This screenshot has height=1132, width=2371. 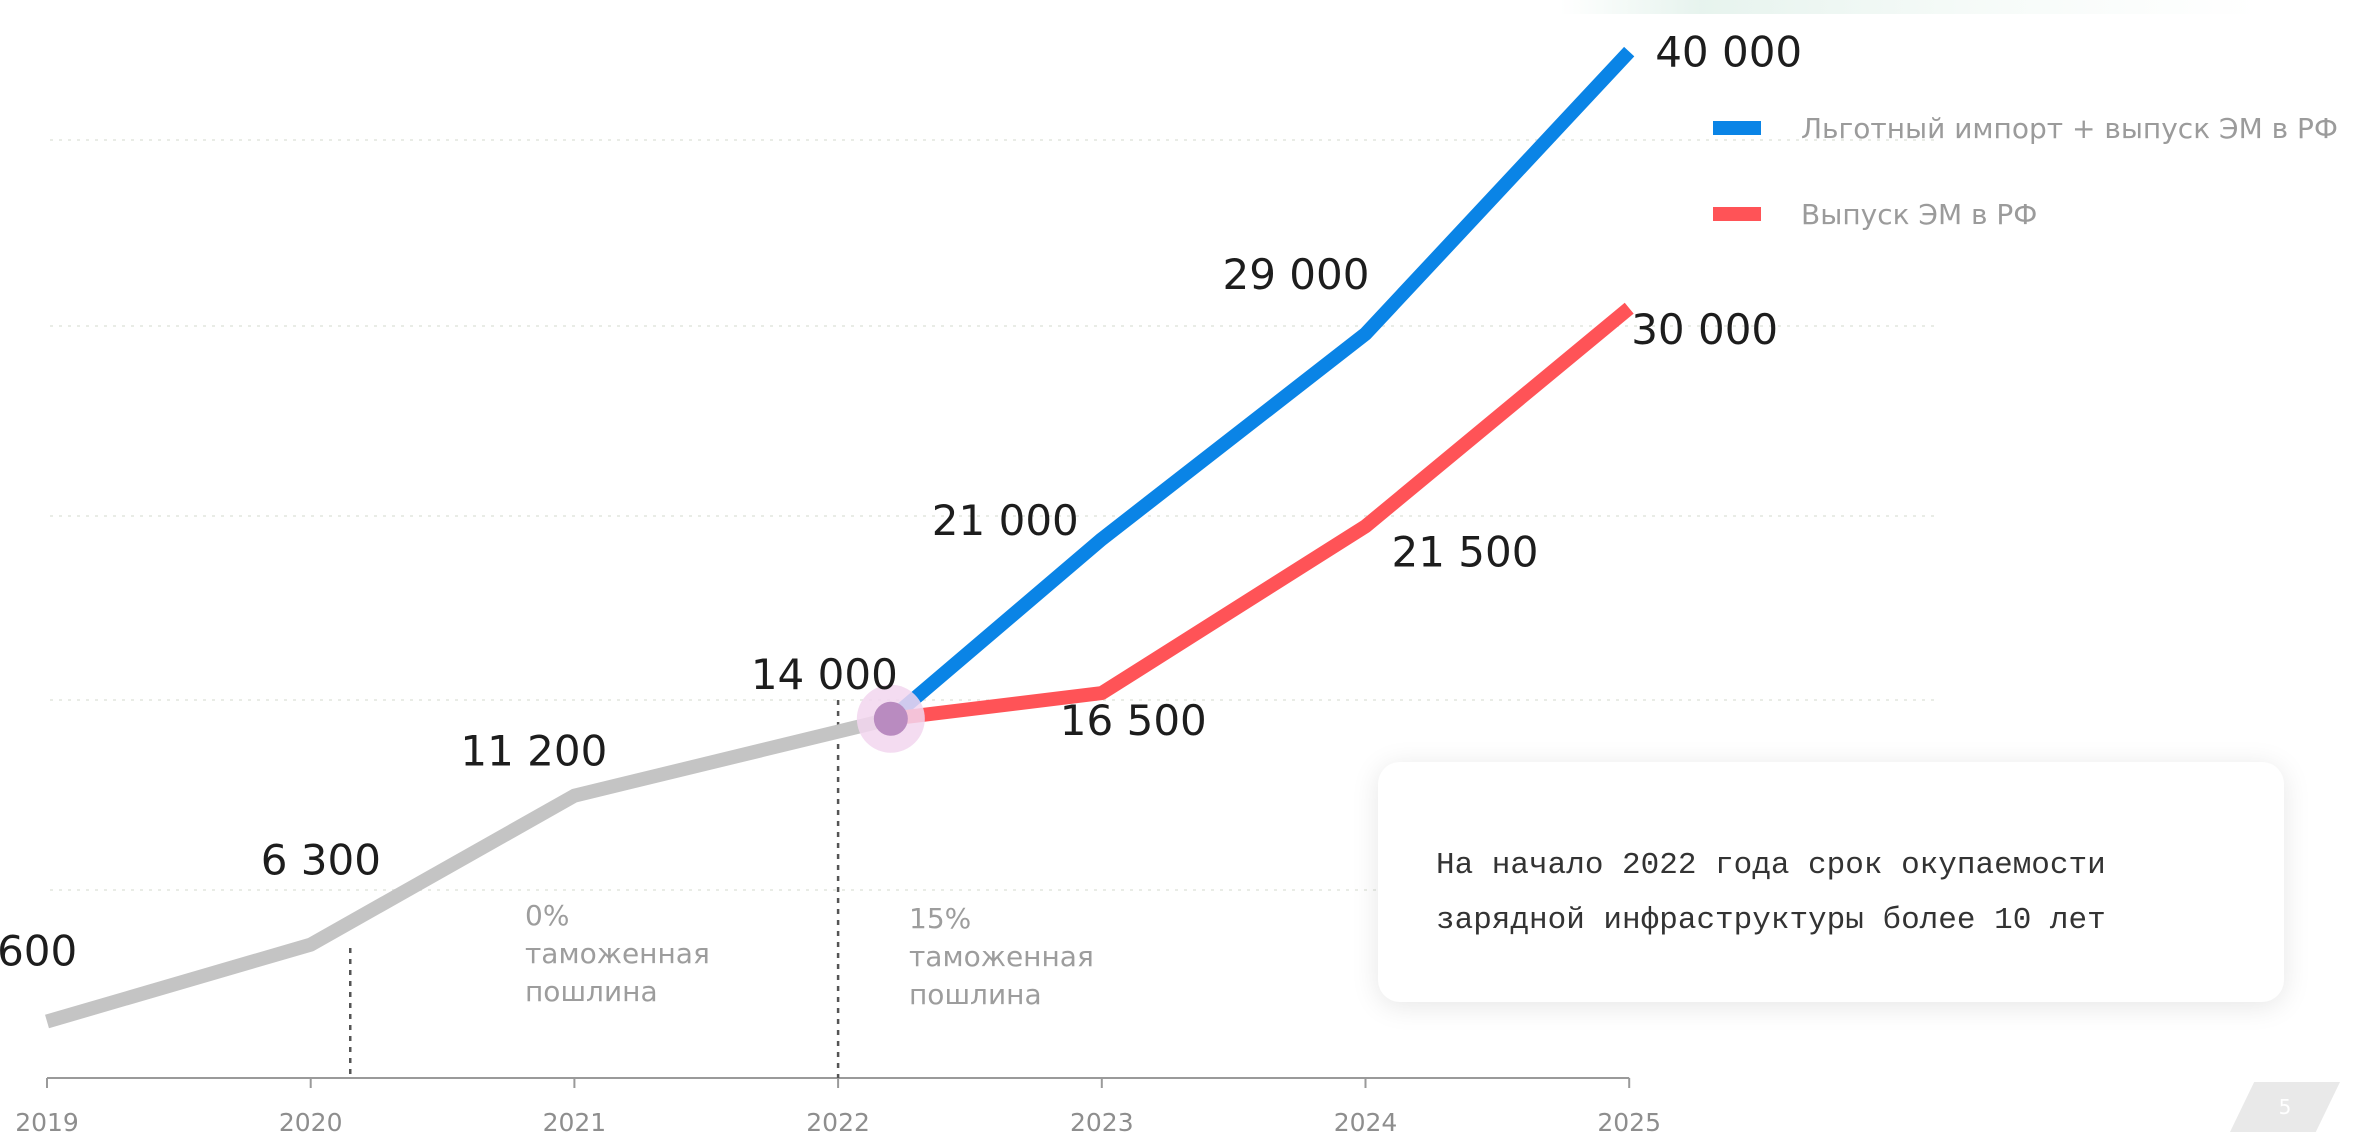 I want to click on data-label: 6 300, so click(x=321, y=860).